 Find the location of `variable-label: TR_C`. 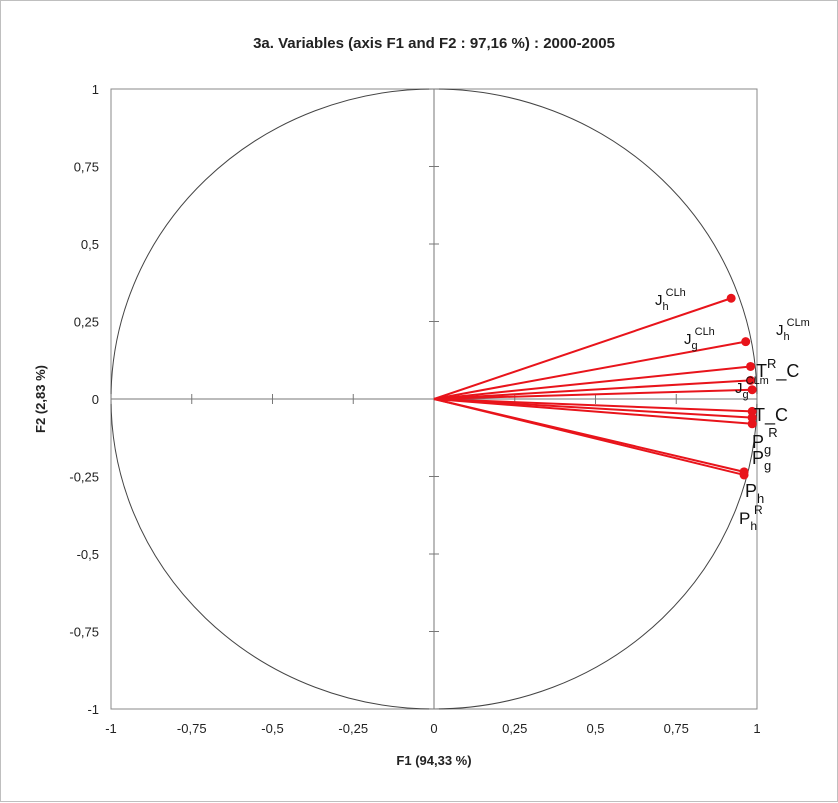

variable-label: TR_C is located at coordinates (777, 369).